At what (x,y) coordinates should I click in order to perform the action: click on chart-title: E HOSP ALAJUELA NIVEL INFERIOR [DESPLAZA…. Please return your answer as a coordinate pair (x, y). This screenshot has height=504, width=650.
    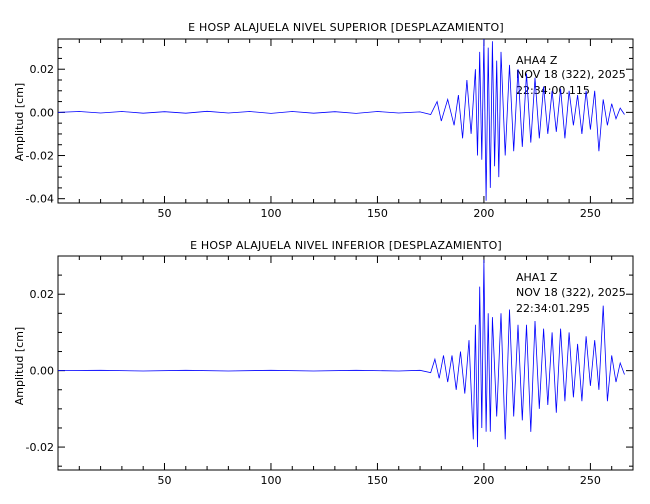
    Looking at the image, I should click on (346, 245).